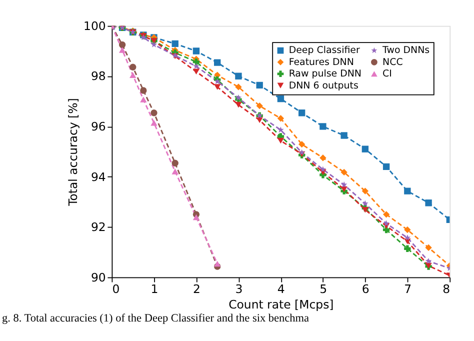 The image size is (474, 341). What do you see at coordinates (98, 227) in the screenshot?
I see `y-tick-label: 92` at bounding box center [98, 227].